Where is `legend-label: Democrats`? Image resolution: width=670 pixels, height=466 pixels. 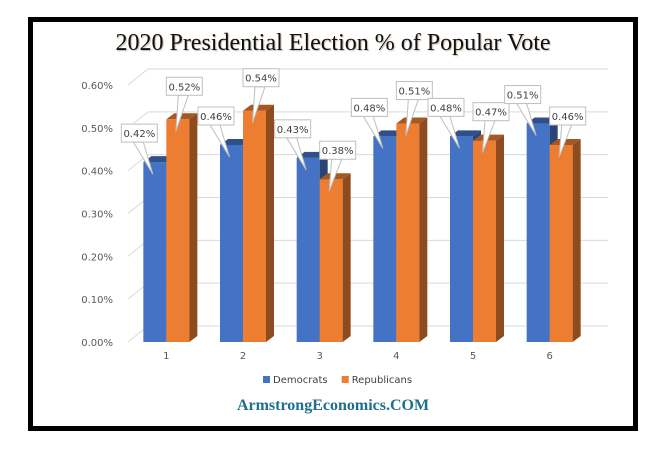
legend-label: Democrats is located at coordinates (300, 380).